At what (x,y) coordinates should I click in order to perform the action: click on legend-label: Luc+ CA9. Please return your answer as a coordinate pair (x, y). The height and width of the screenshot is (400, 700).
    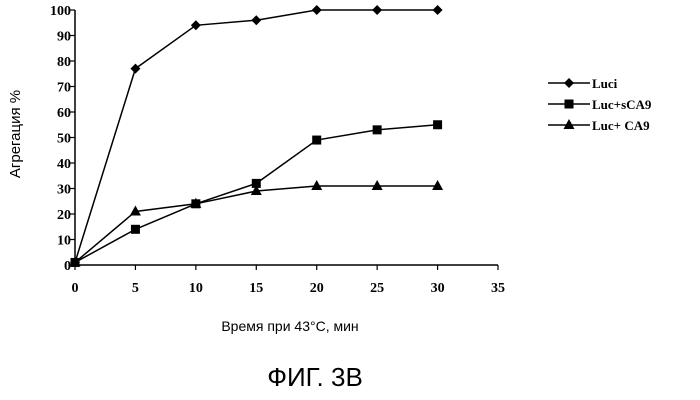
    Looking at the image, I should click on (621, 125).